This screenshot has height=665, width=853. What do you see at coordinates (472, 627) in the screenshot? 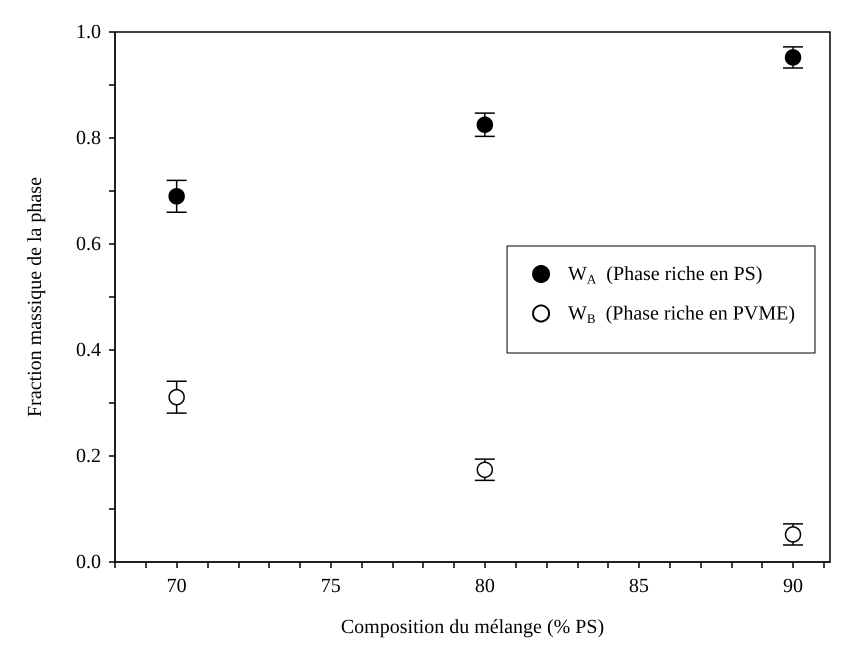
I see `x-axis-title: Composition du mélange (% PS)` at bounding box center [472, 627].